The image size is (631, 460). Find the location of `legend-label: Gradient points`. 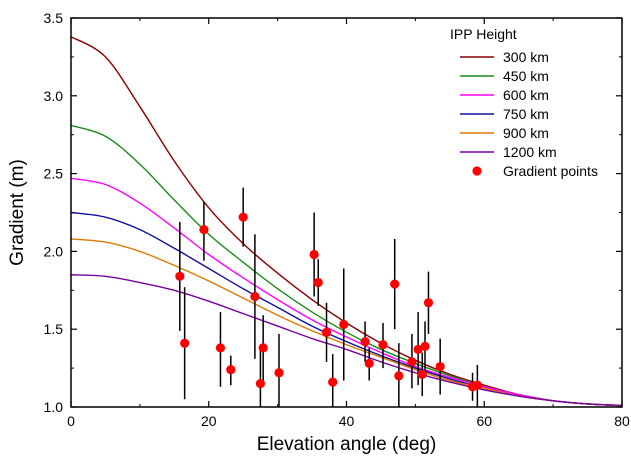

legend-label: Gradient points is located at coordinates (550, 171).